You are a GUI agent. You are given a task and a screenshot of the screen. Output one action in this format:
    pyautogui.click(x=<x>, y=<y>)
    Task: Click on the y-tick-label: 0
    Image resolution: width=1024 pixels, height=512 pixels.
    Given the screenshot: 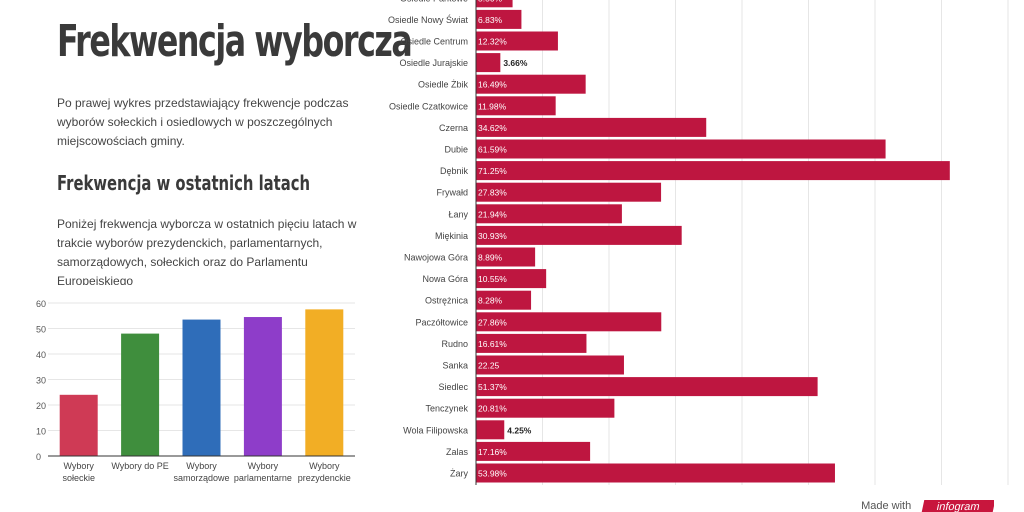 What is the action you would take?
    pyautogui.click(x=38, y=457)
    